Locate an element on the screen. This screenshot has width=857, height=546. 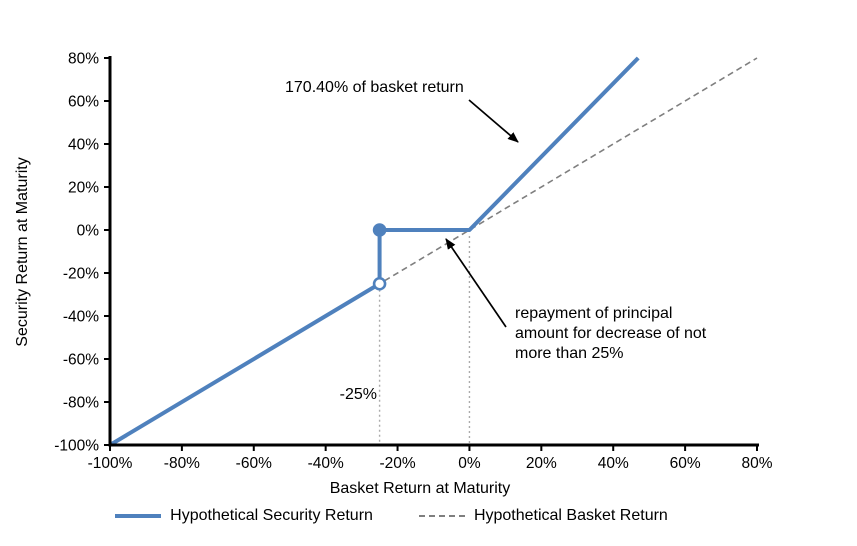
annotation-arrow-participation is located at coordinates (493, 121).